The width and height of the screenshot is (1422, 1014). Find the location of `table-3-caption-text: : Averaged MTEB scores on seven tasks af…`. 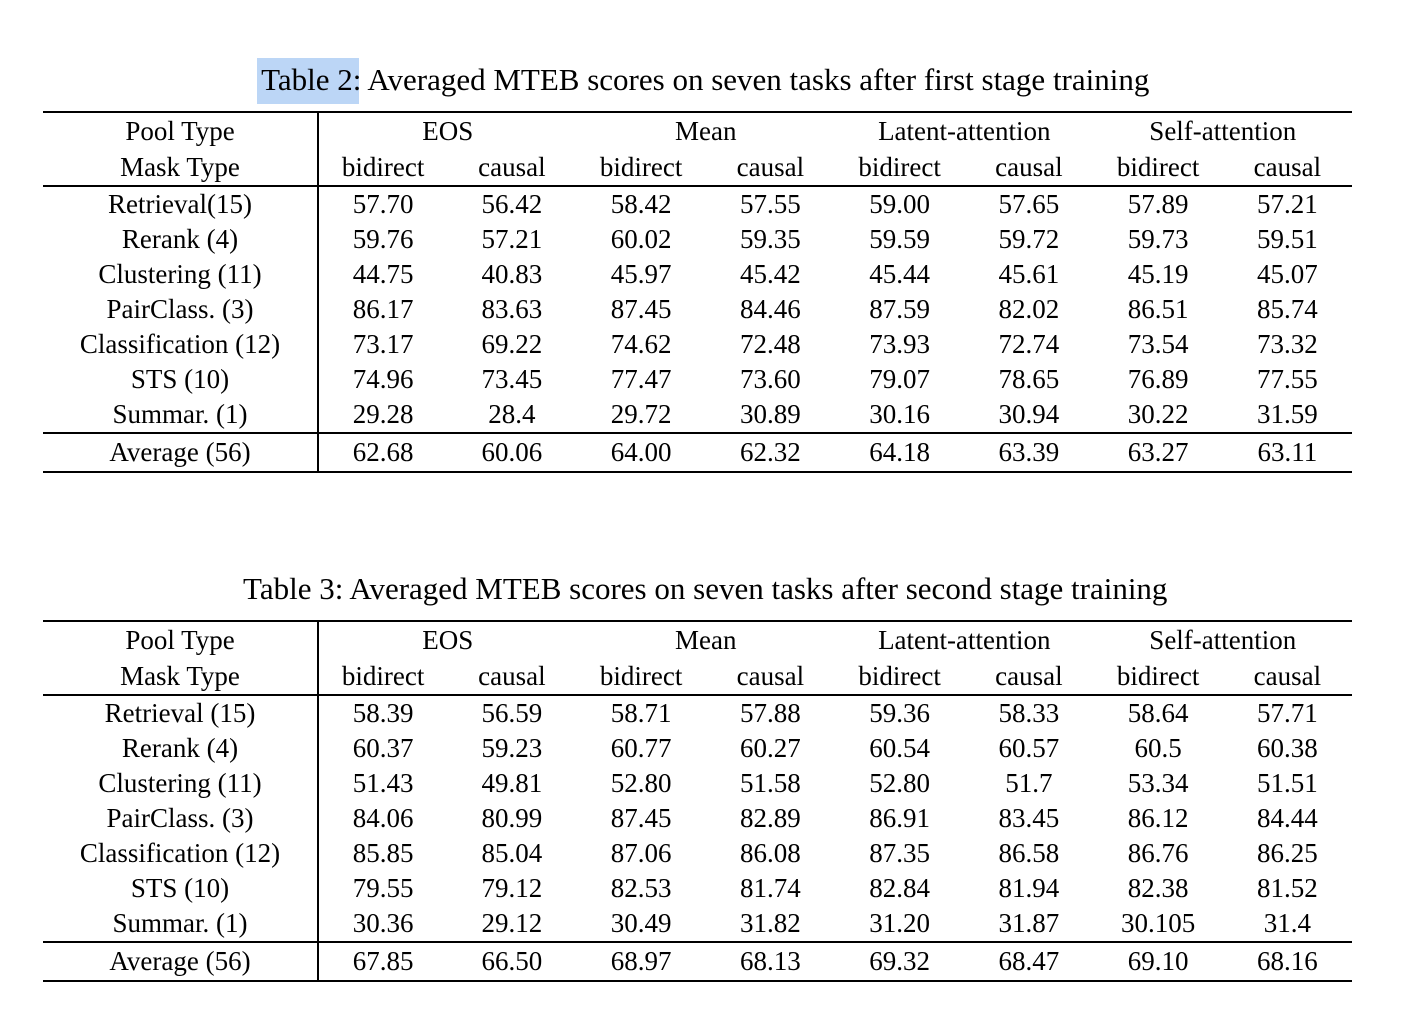

table-3-caption-text: : Averaged MTEB scores on seven tasks af… is located at coordinates (751, 588).